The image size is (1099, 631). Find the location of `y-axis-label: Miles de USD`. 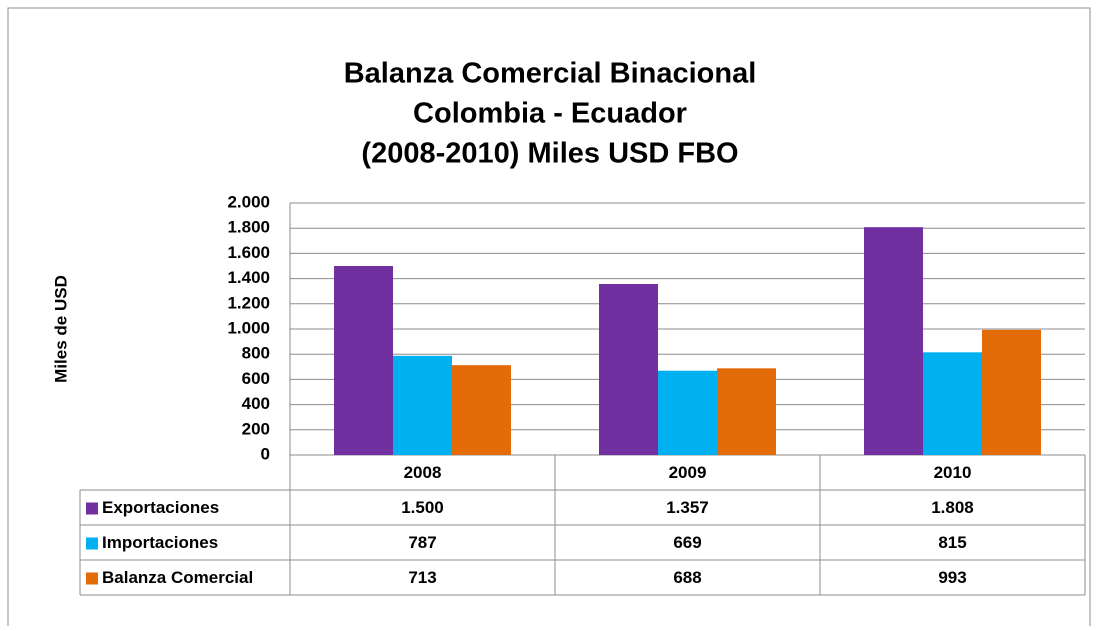

y-axis-label: Miles de USD is located at coordinates (60, 329).